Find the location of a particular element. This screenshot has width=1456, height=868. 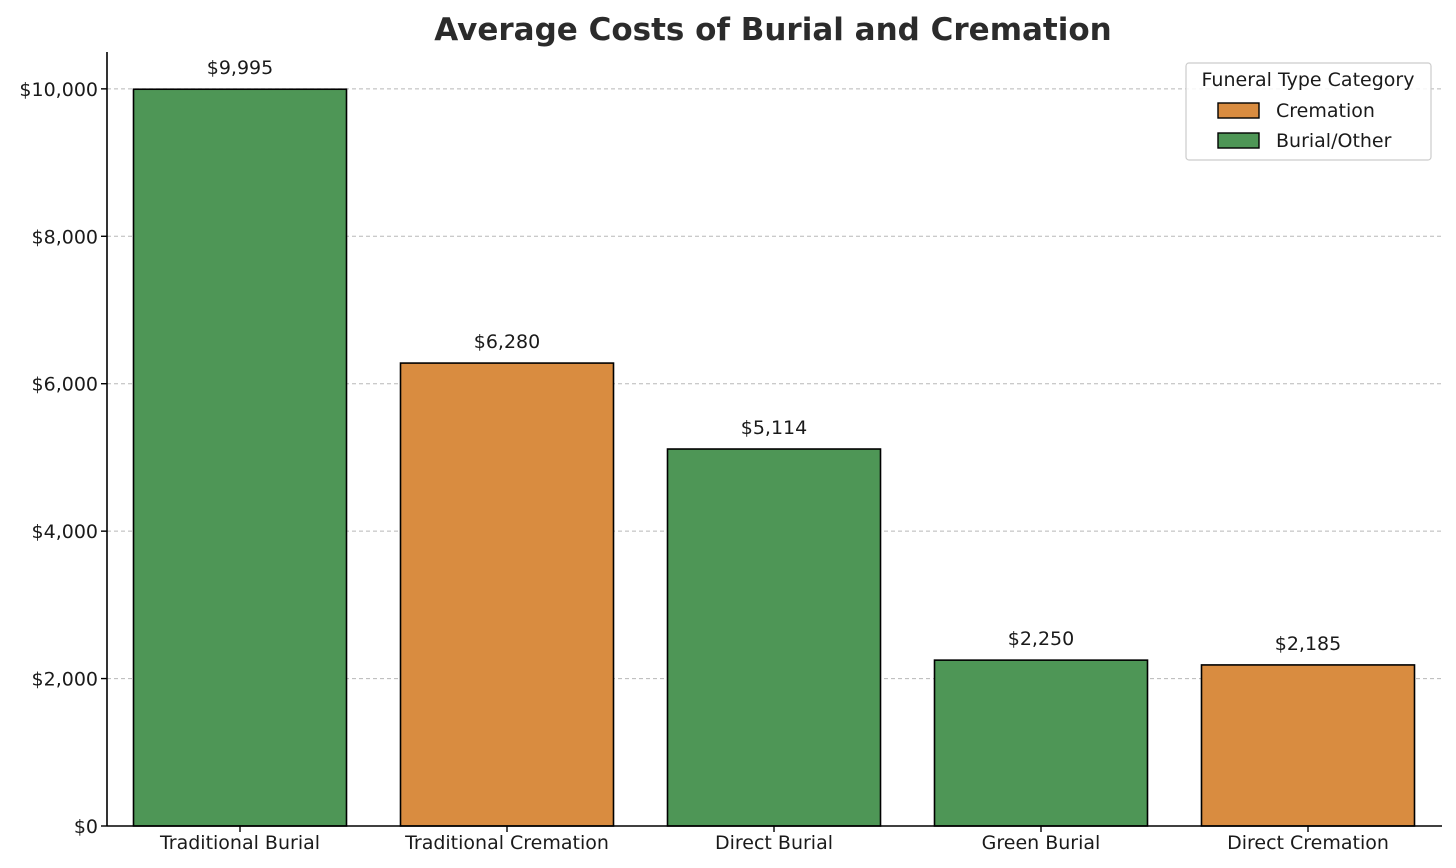

x-tick-label: Traditional Burial is located at coordinates (239, 843).